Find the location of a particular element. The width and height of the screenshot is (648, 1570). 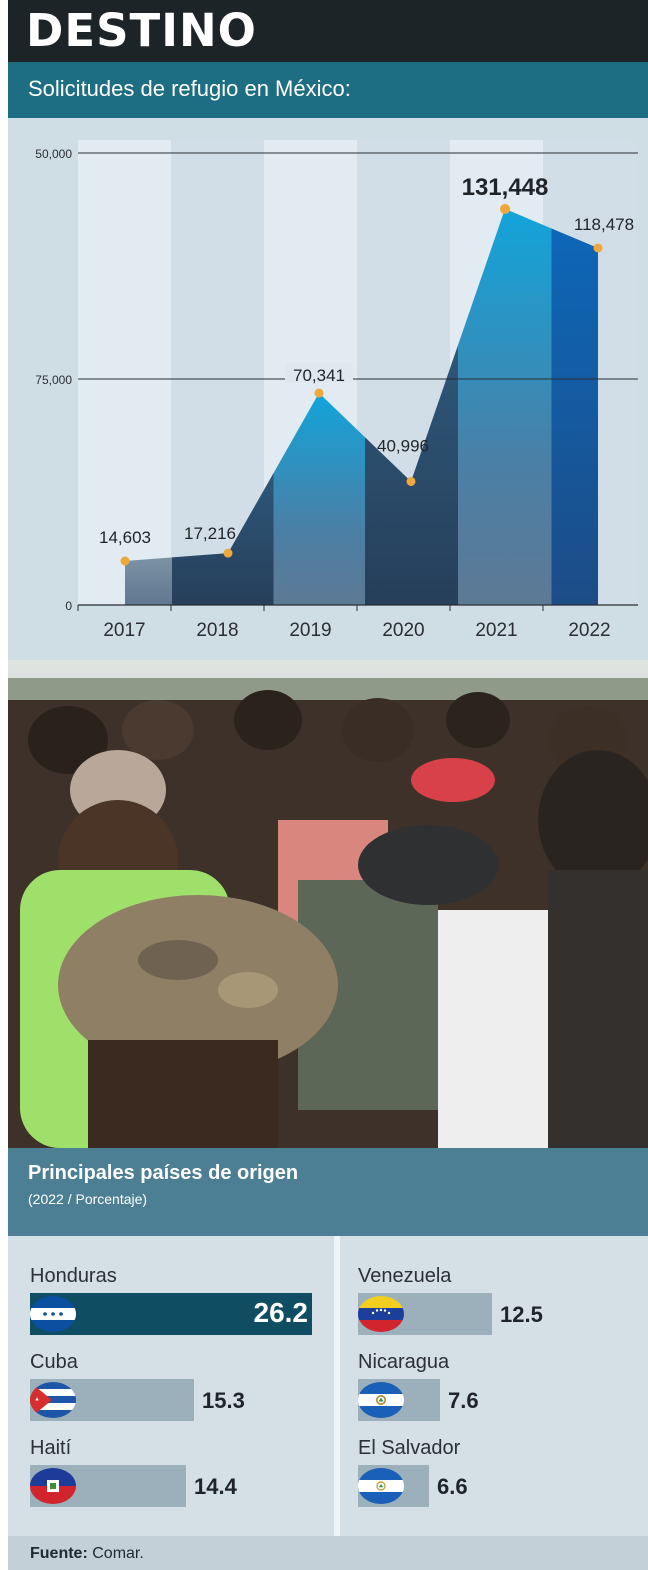

origin-value-haiti: 14.4 is located at coordinates (215, 1486).